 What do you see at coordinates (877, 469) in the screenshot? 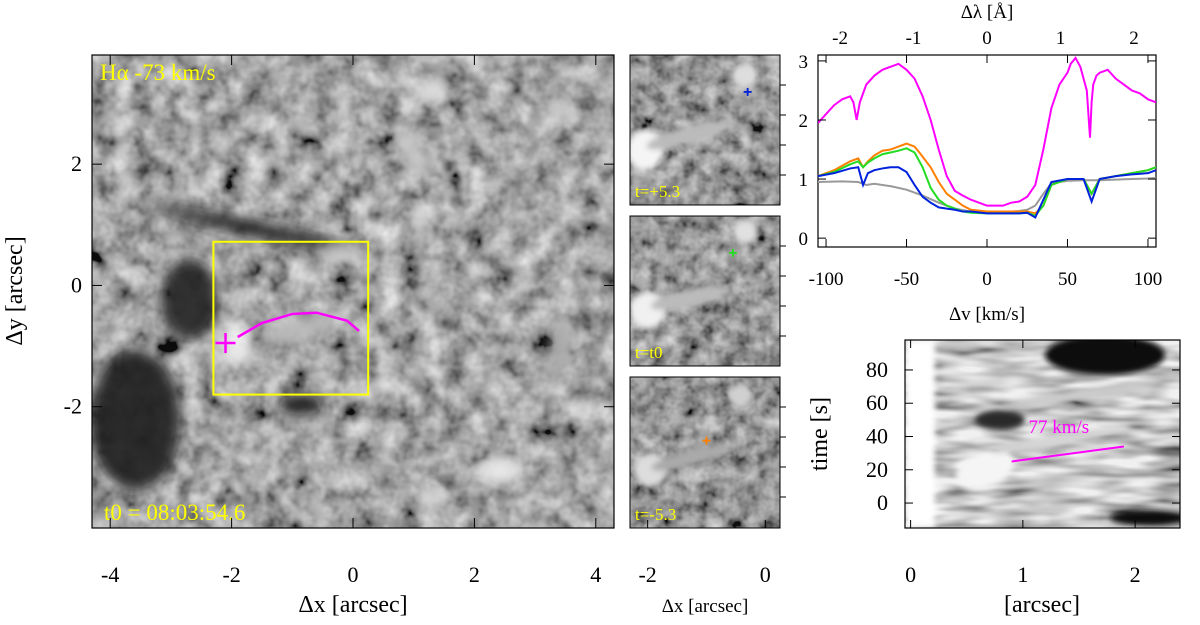
I see `td-y-tick-label: 20` at bounding box center [877, 469].